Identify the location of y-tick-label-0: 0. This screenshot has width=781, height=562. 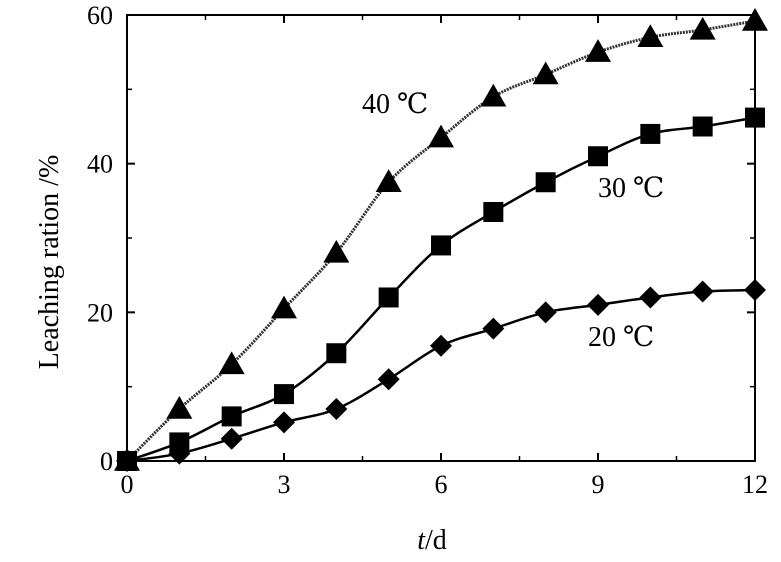
(106, 461).